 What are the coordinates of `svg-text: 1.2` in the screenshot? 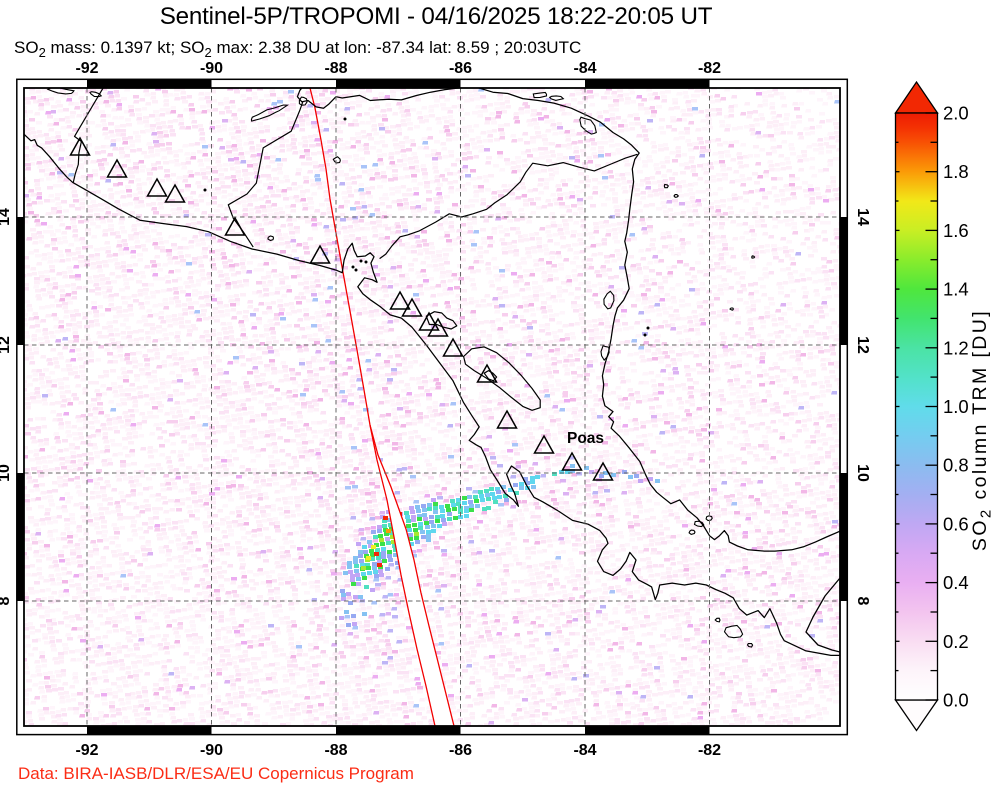 It's located at (956, 347).